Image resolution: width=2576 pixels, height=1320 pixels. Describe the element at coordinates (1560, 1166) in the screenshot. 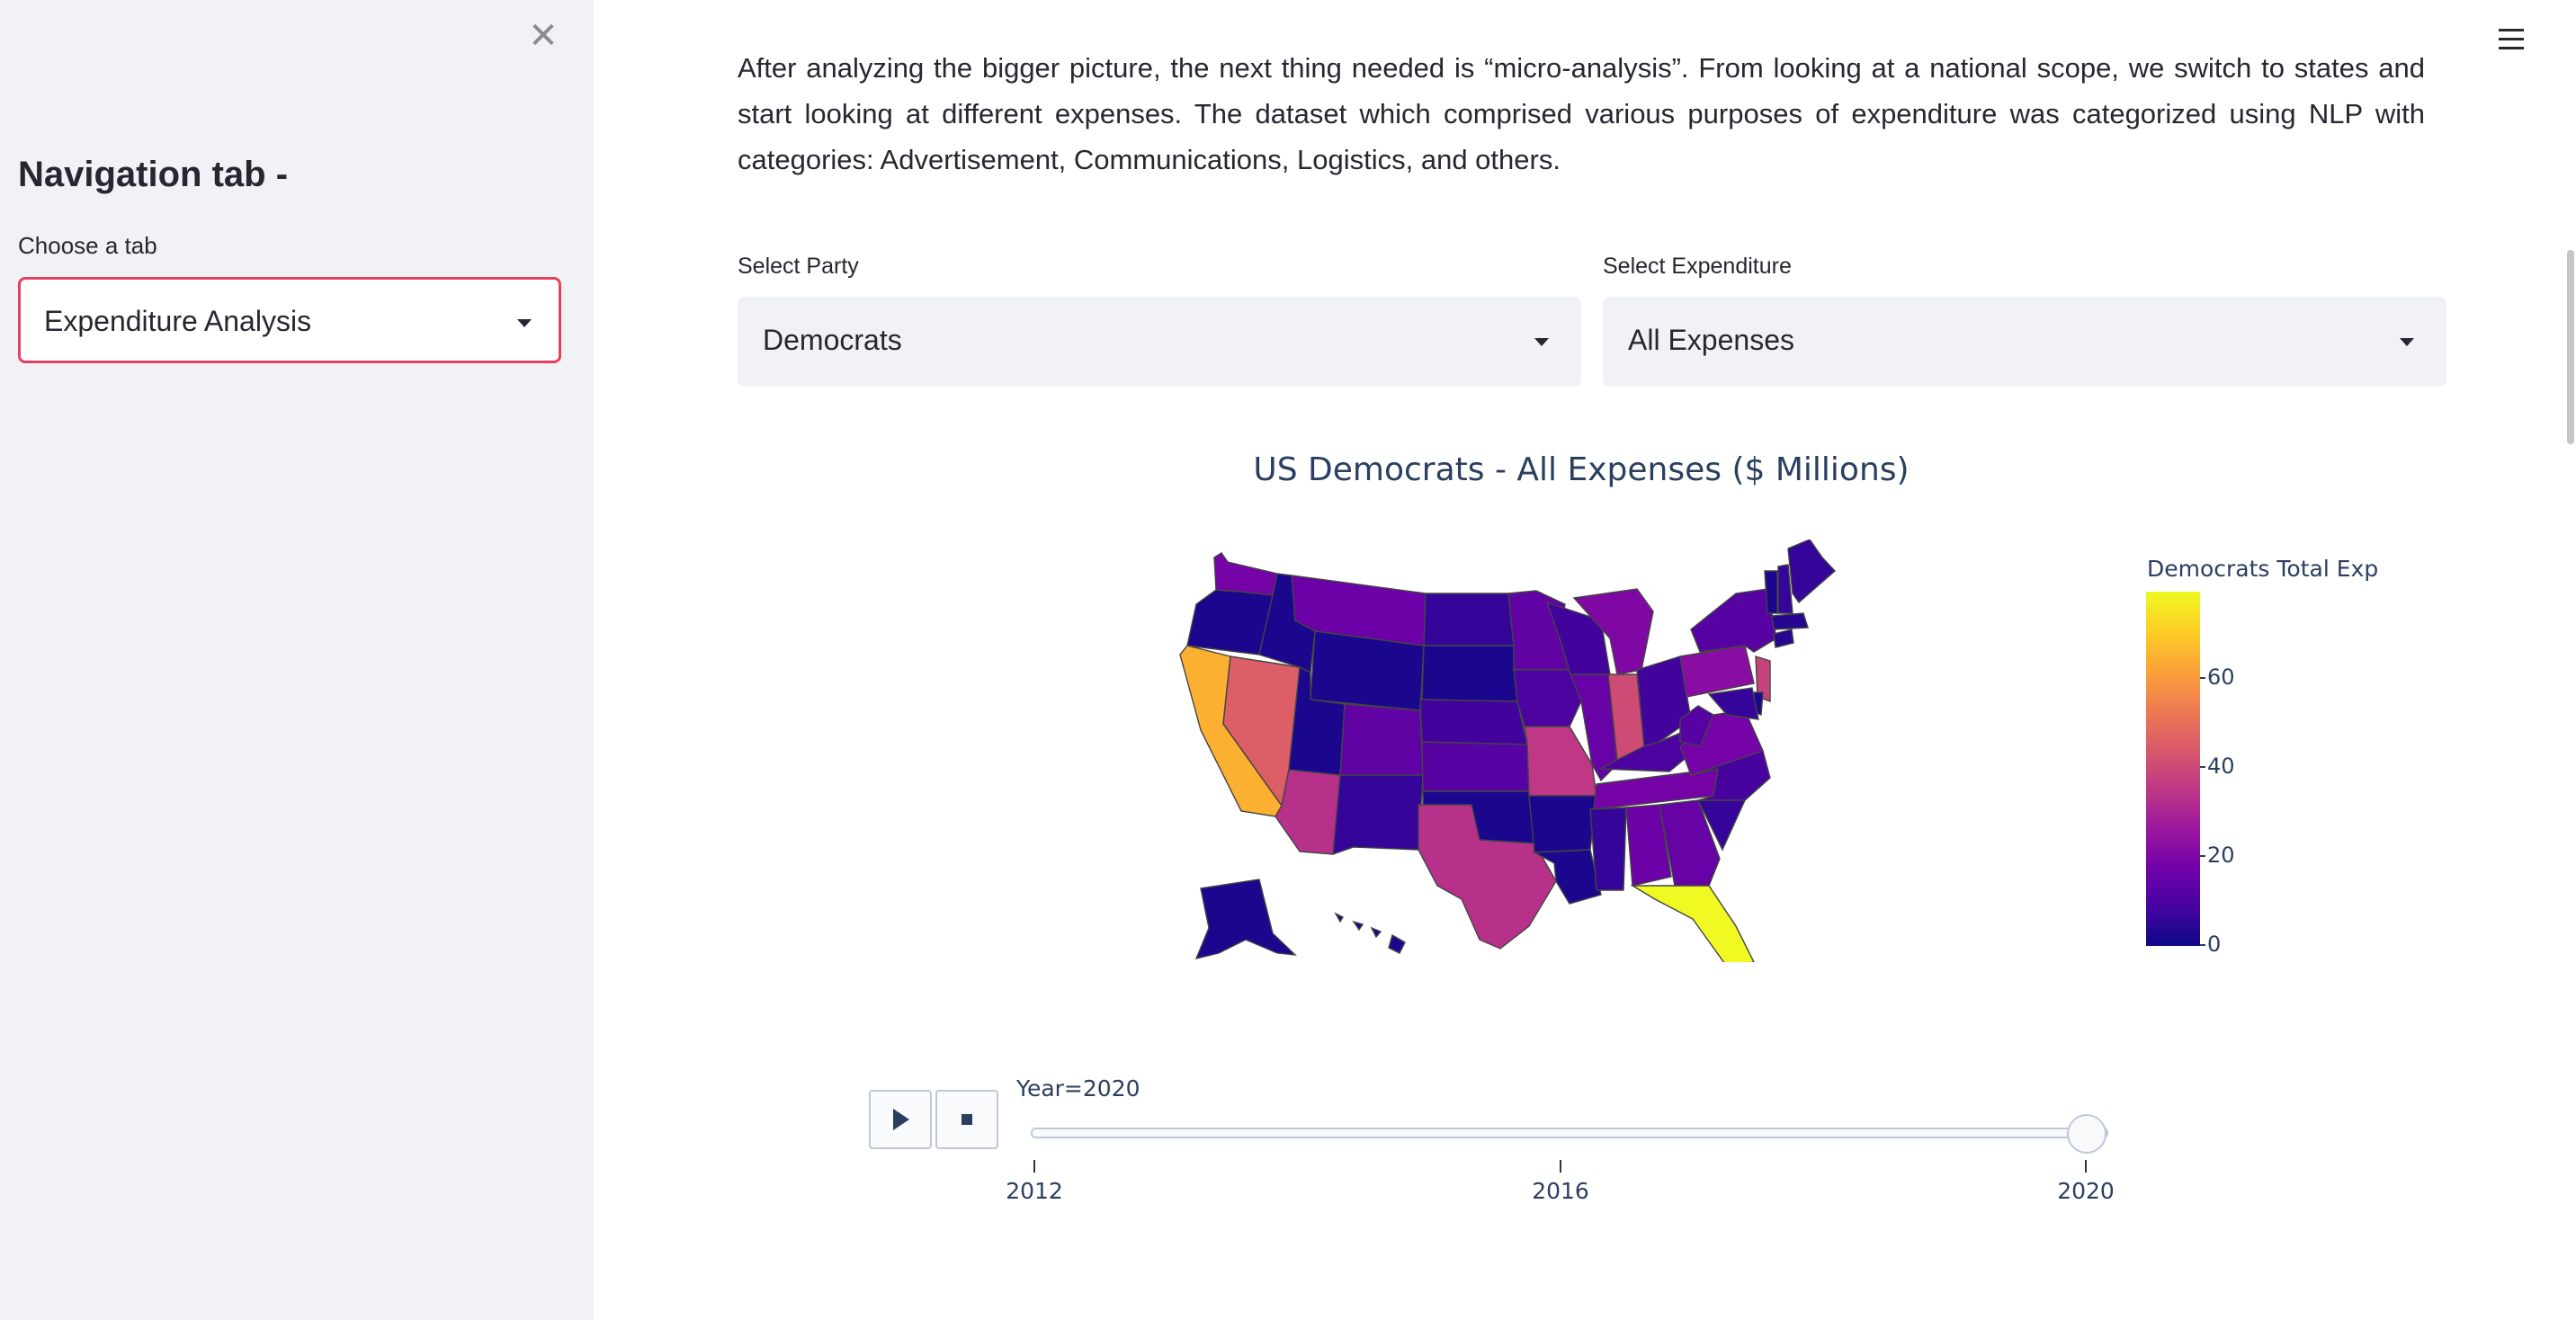

I see `slider-tick-2016` at that location.